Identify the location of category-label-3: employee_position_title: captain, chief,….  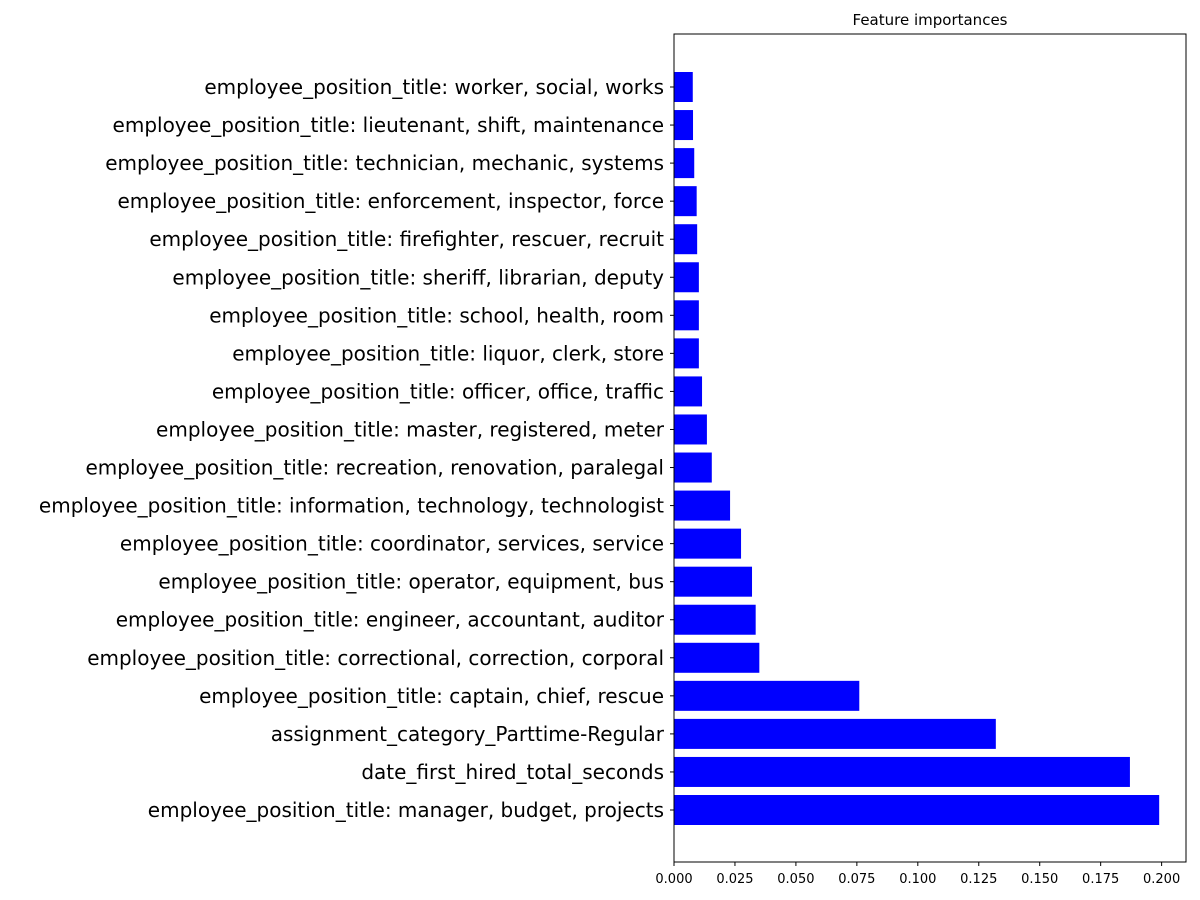
(431, 696).